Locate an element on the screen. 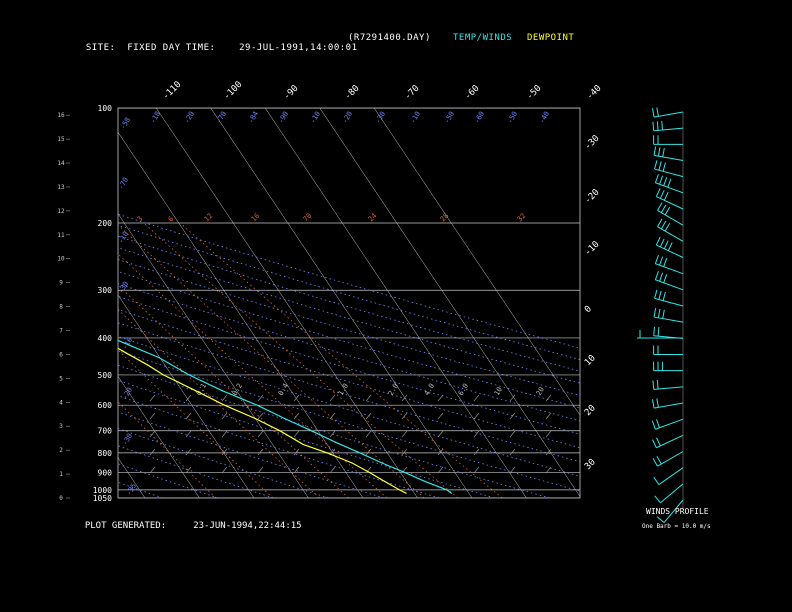 This screenshot has width=792, height=612. temp-label-right: 20 is located at coordinates (590, 410).